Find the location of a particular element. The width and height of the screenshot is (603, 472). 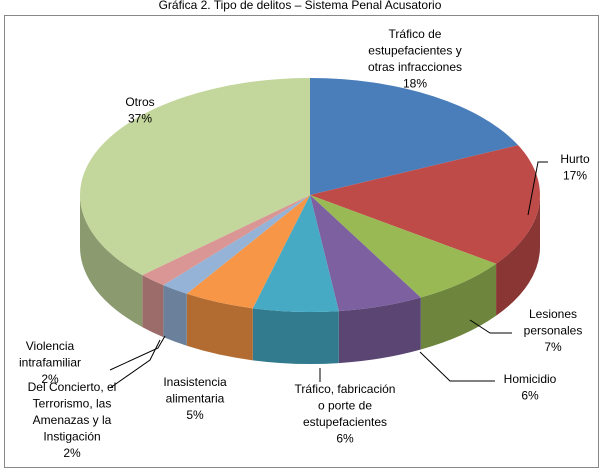

slice-label: alimentaria is located at coordinates (195, 399).